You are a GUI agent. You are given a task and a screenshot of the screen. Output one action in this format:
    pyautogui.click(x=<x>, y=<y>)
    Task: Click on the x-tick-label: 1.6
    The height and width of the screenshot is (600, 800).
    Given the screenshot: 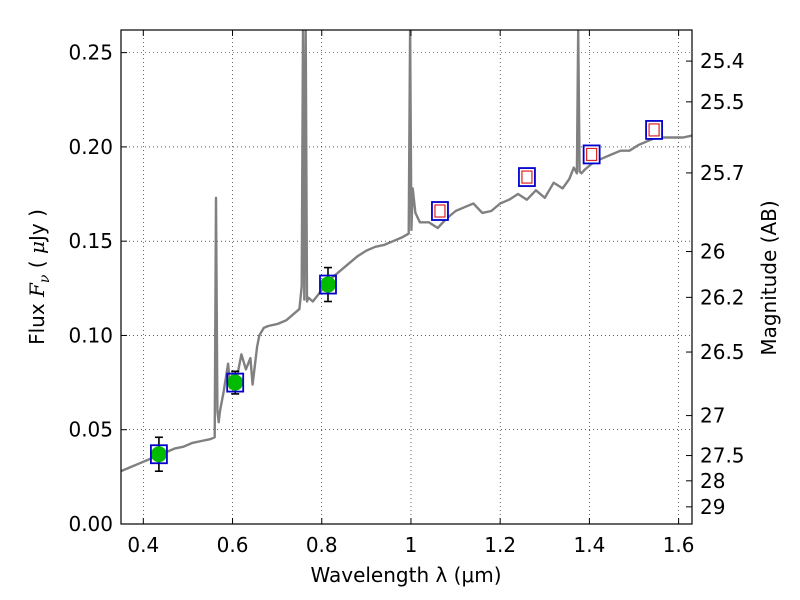 What is the action you would take?
    pyautogui.click(x=679, y=545)
    